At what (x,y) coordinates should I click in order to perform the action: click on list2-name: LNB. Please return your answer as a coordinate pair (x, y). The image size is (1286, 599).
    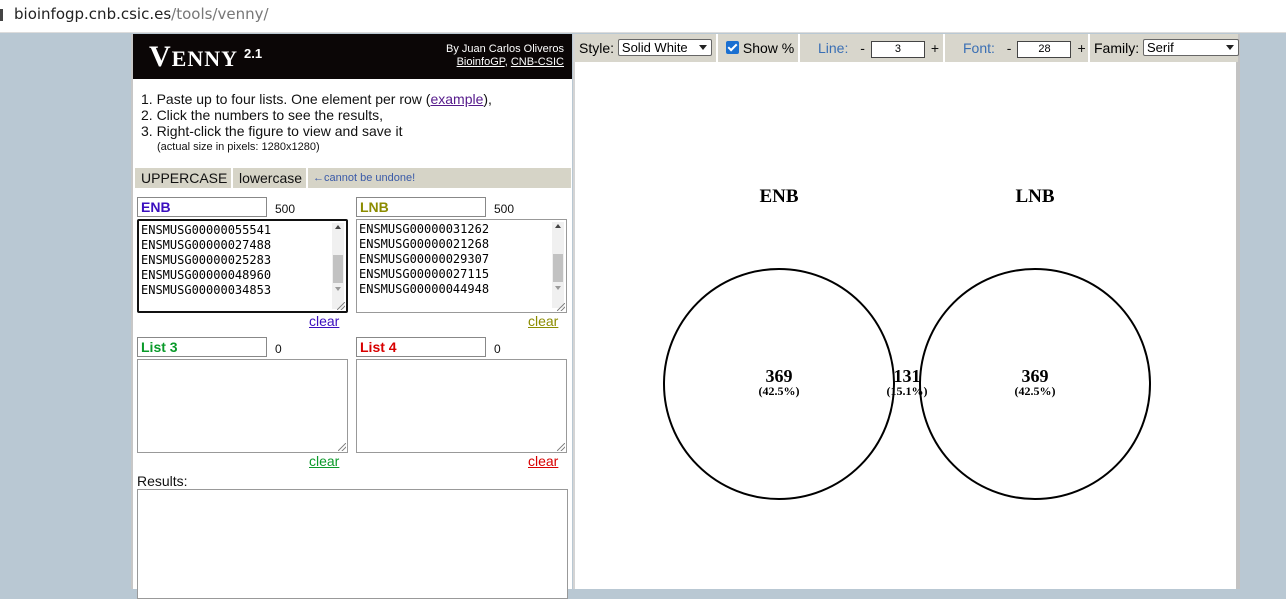
    Looking at the image, I should click on (374, 207).